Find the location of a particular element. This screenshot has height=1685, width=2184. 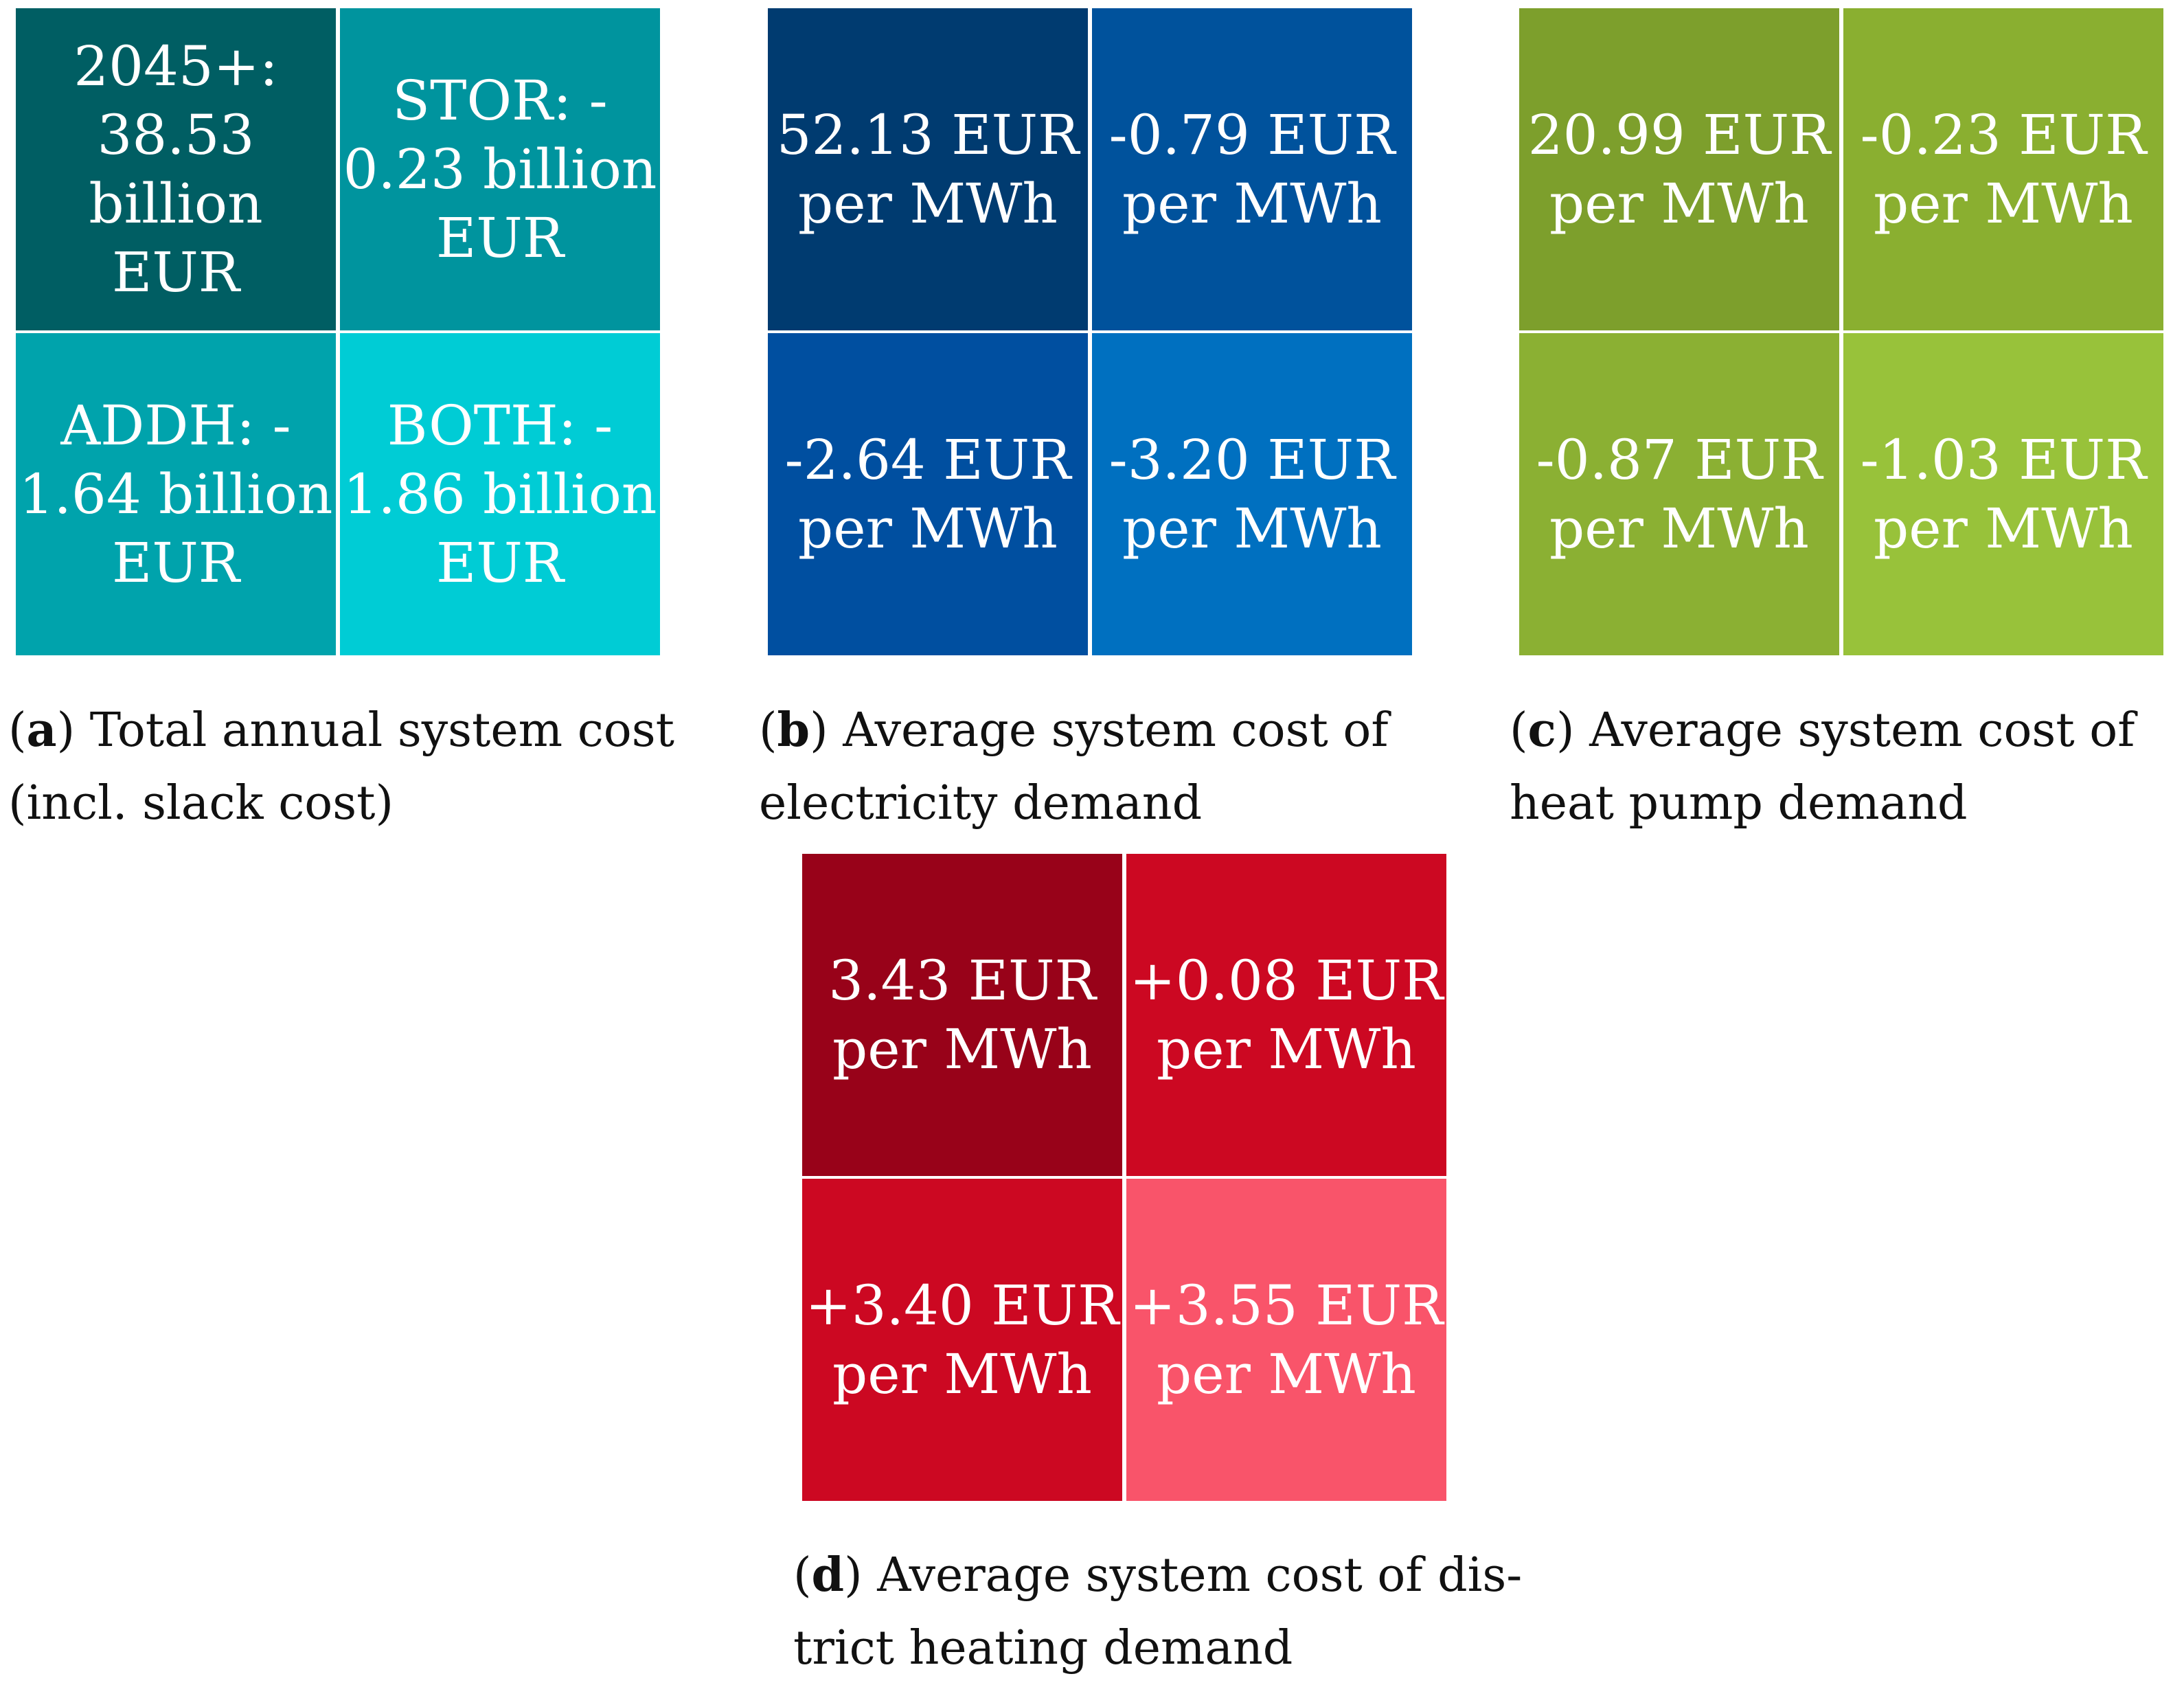

caption-text: heat pump demand is located at coordinates (1739, 803).